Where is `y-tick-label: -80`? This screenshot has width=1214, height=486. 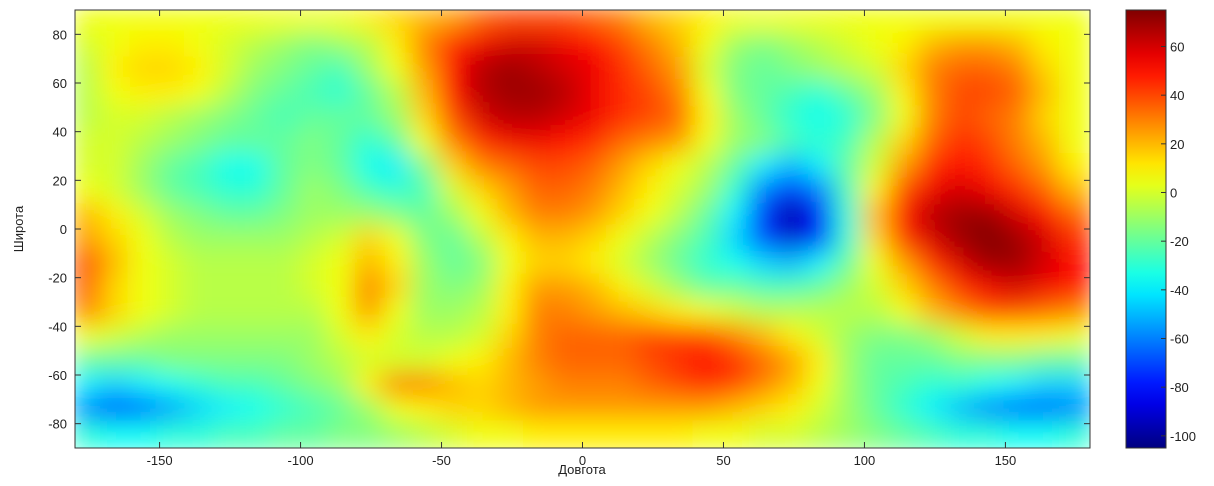
y-tick-label: -80 is located at coordinates (57, 424).